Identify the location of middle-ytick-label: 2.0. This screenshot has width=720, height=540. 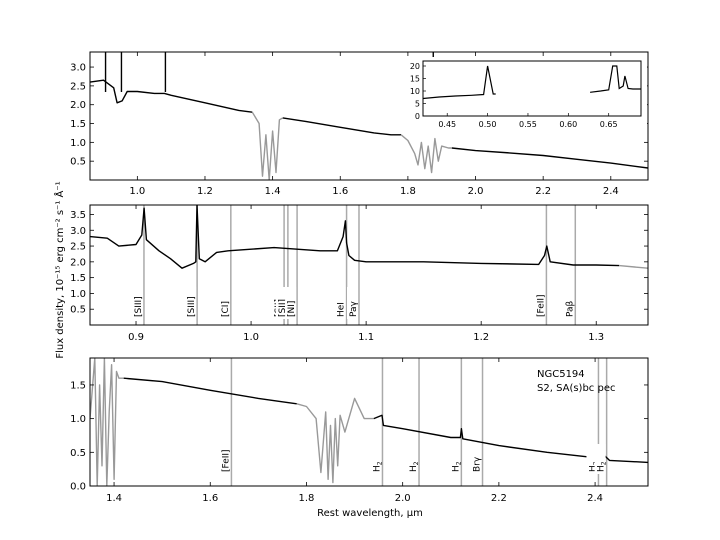
(78, 262).